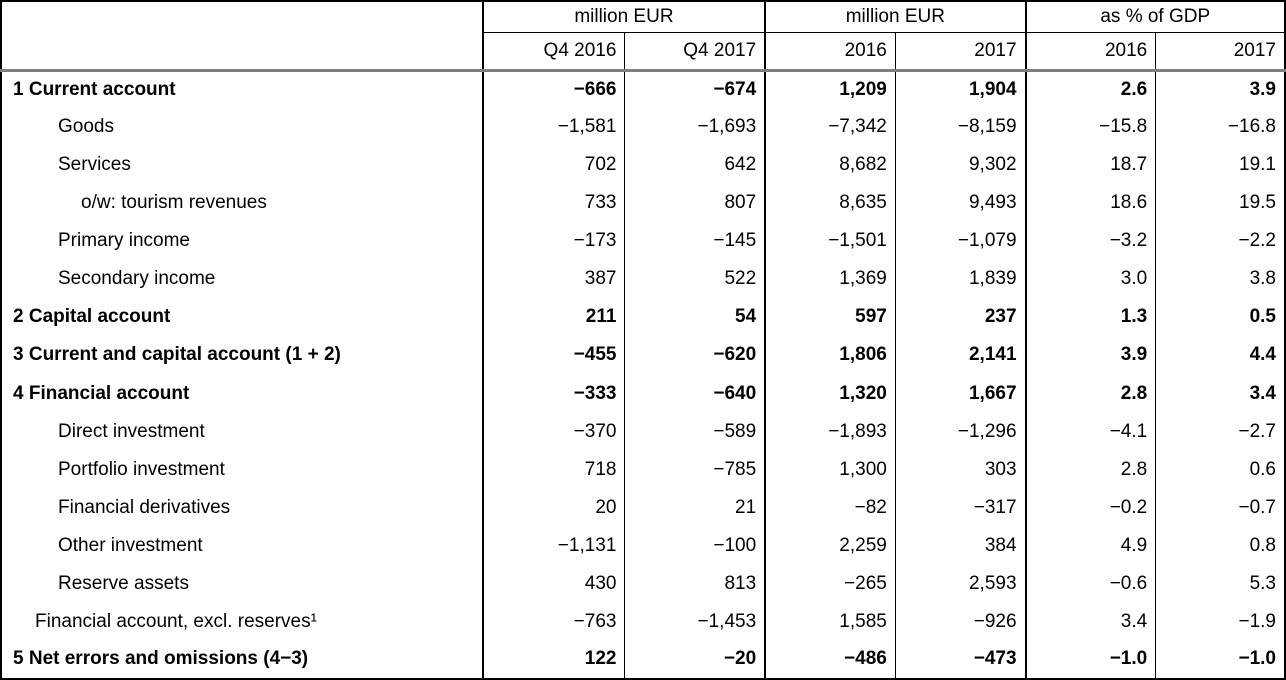 This screenshot has width=1286, height=680. Describe the element at coordinates (101, 393) in the screenshot. I see `row-label: 4 Financial account` at that location.